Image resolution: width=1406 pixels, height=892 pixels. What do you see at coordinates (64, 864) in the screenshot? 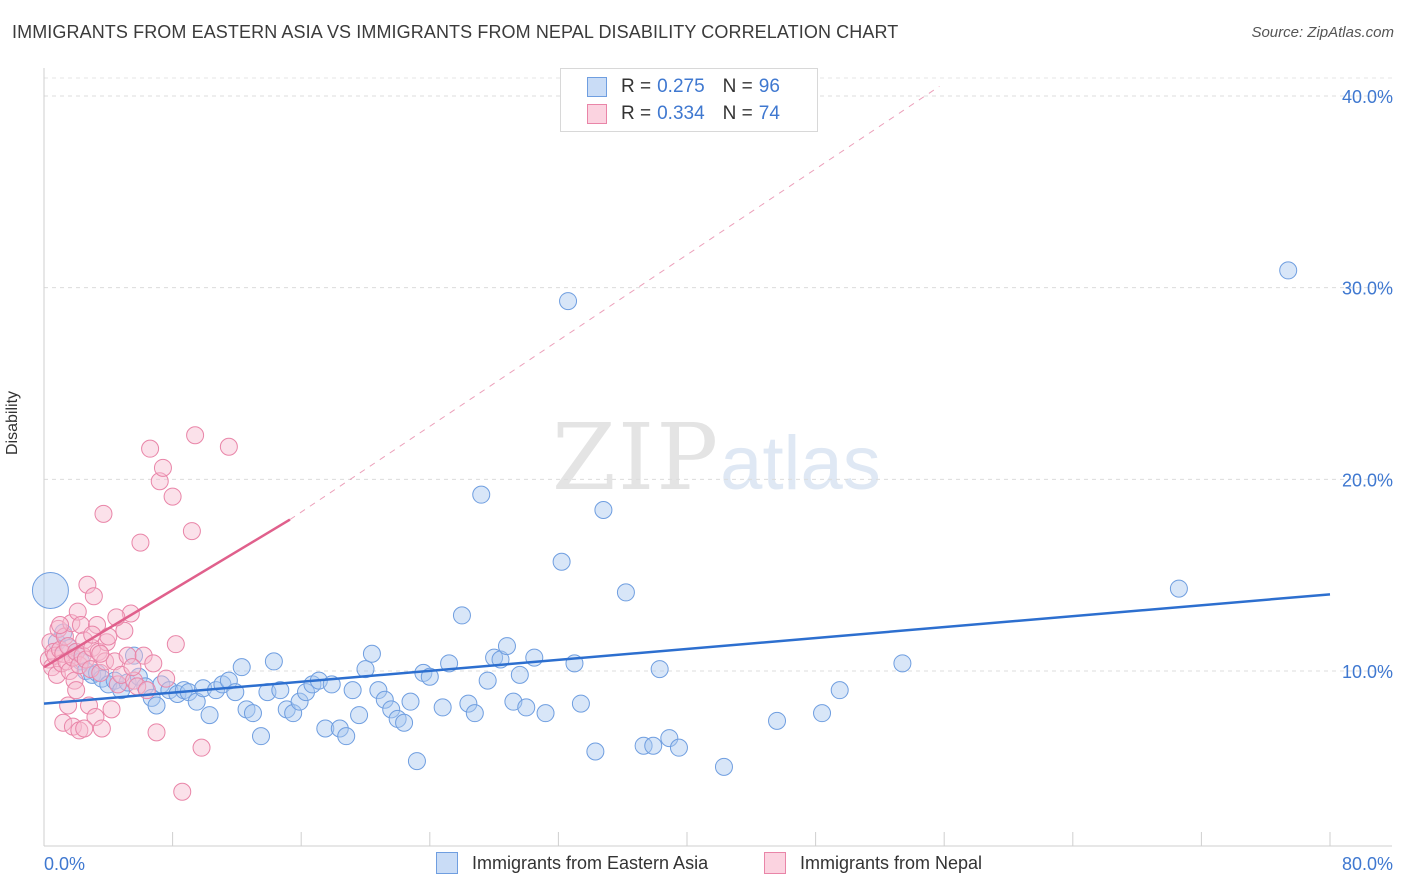
I see `x-tick-label: 0.0%` at bounding box center [64, 864].